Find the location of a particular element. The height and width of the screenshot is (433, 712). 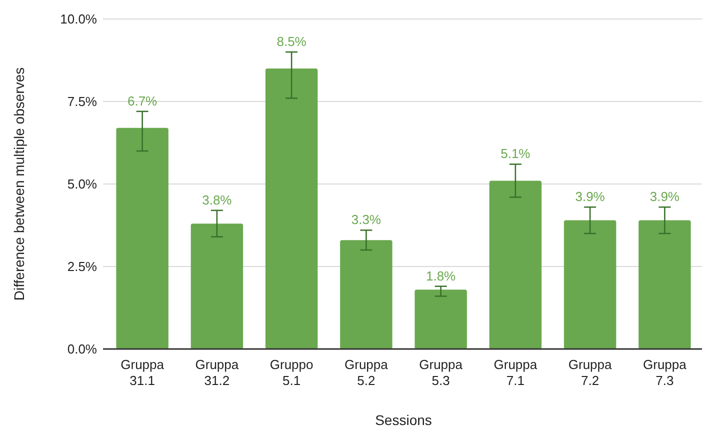

x-tick-label: Gruppa 31.2 is located at coordinates (217, 372).